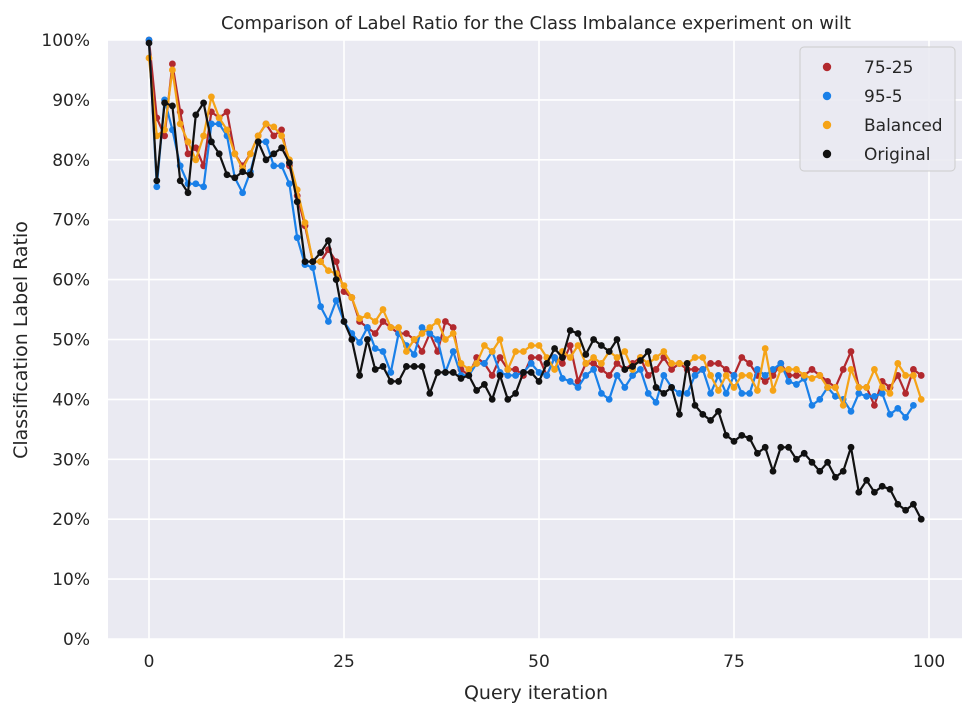 This screenshot has height=716, width=977. What do you see at coordinates (71, 161) in the screenshot?
I see `y-tick-label: 80%` at bounding box center [71, 161].